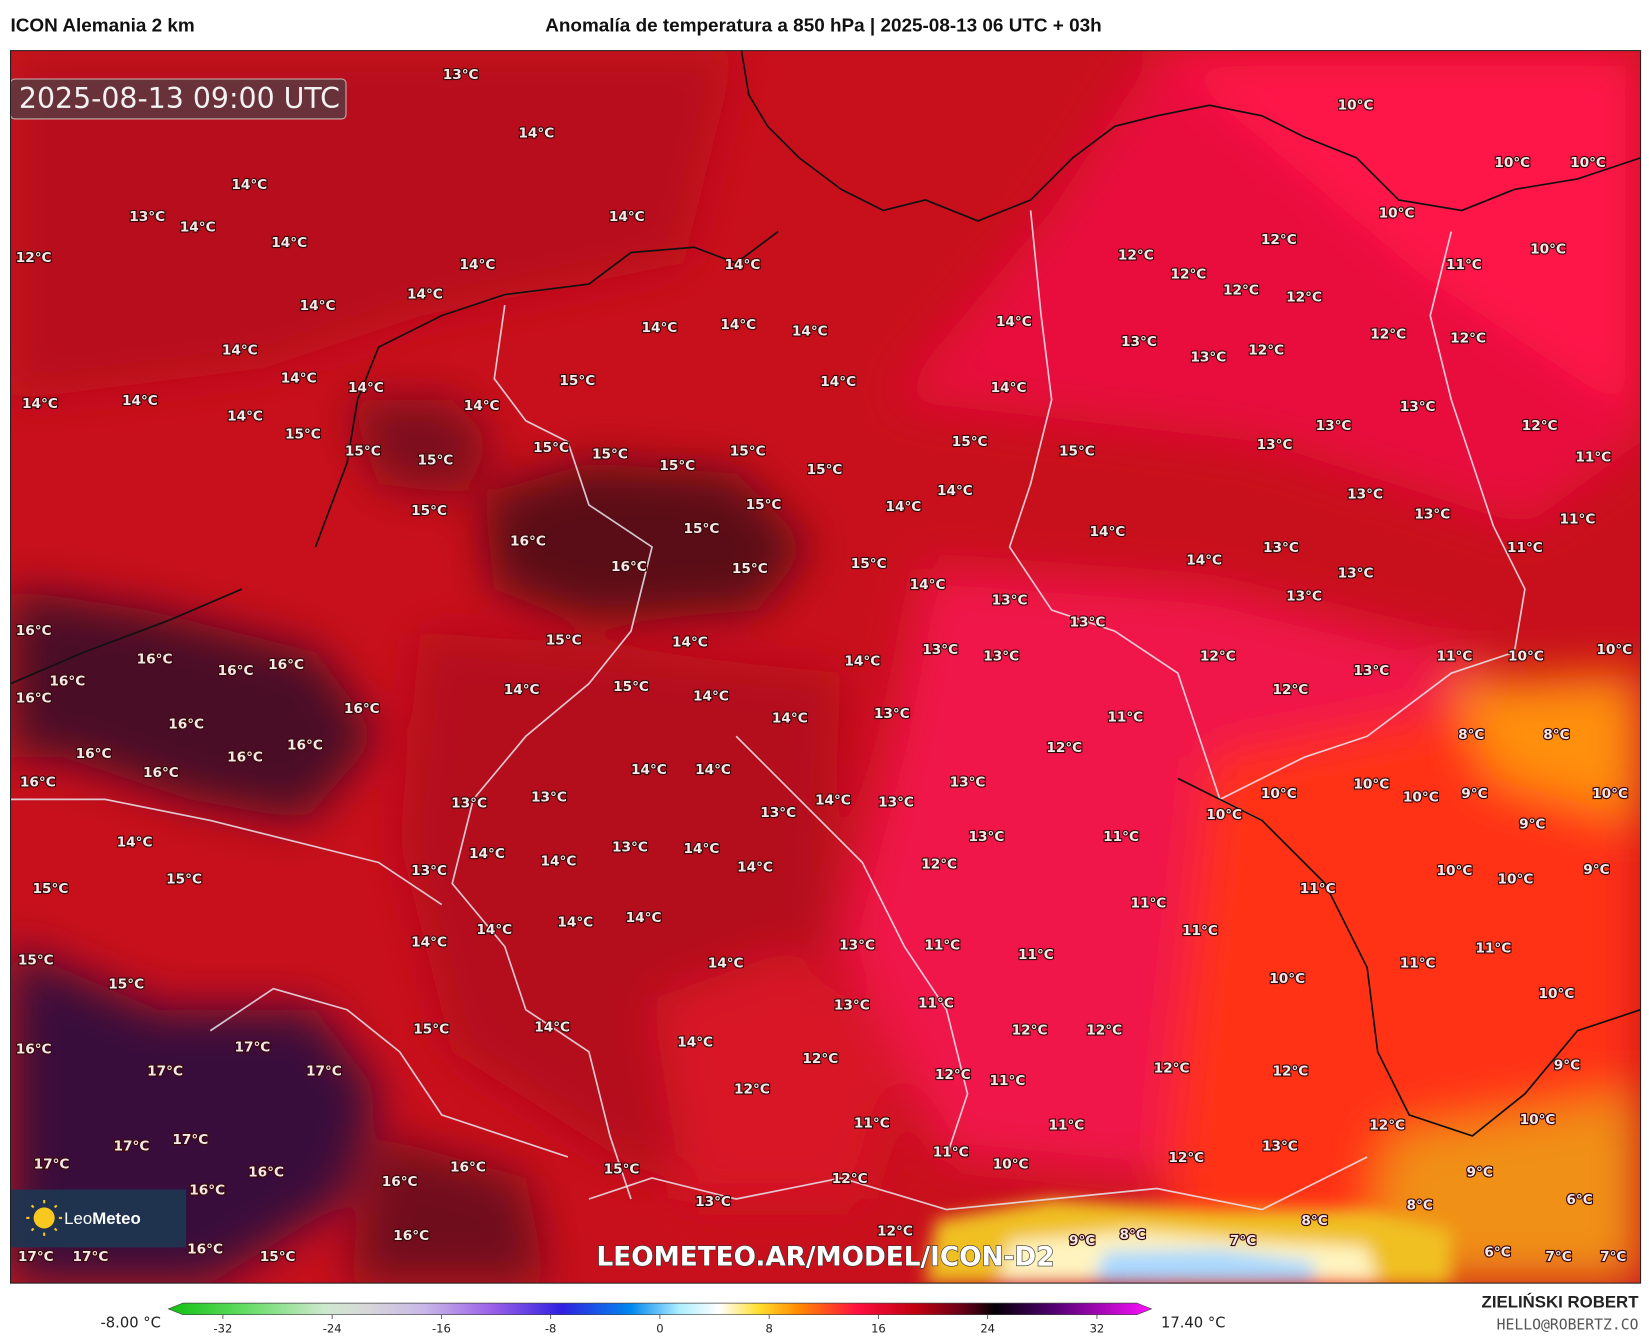 The width and height of the screenshot is (1649, 1339). What do you see at coordinates (116, 1218) in the screenshot?
I see `logo-text-bold: Meteo` at bounding box center [116, 1218].